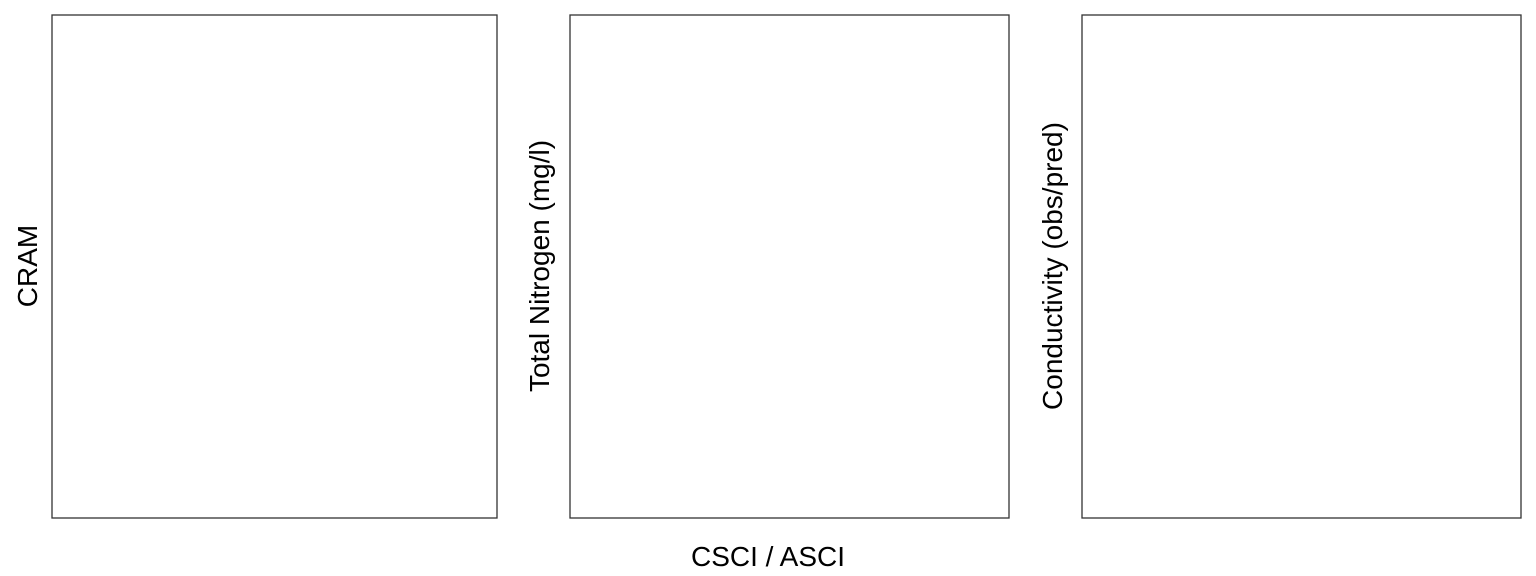 This screenshot has height=576, width=1536. What do you see at coordinates (539, 266) in the screenshot?
I see `panel-total-nitrogen-ylabel: Total Nitrogen (mg/l)` at bounding box center [539, 266].